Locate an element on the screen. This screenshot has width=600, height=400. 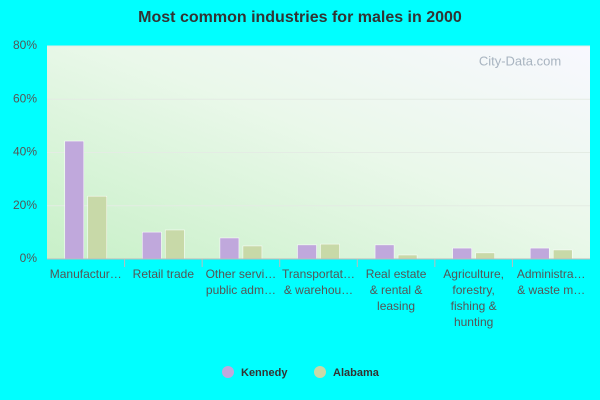
y-tick-label: 20% is located at coordinates (25, 205).